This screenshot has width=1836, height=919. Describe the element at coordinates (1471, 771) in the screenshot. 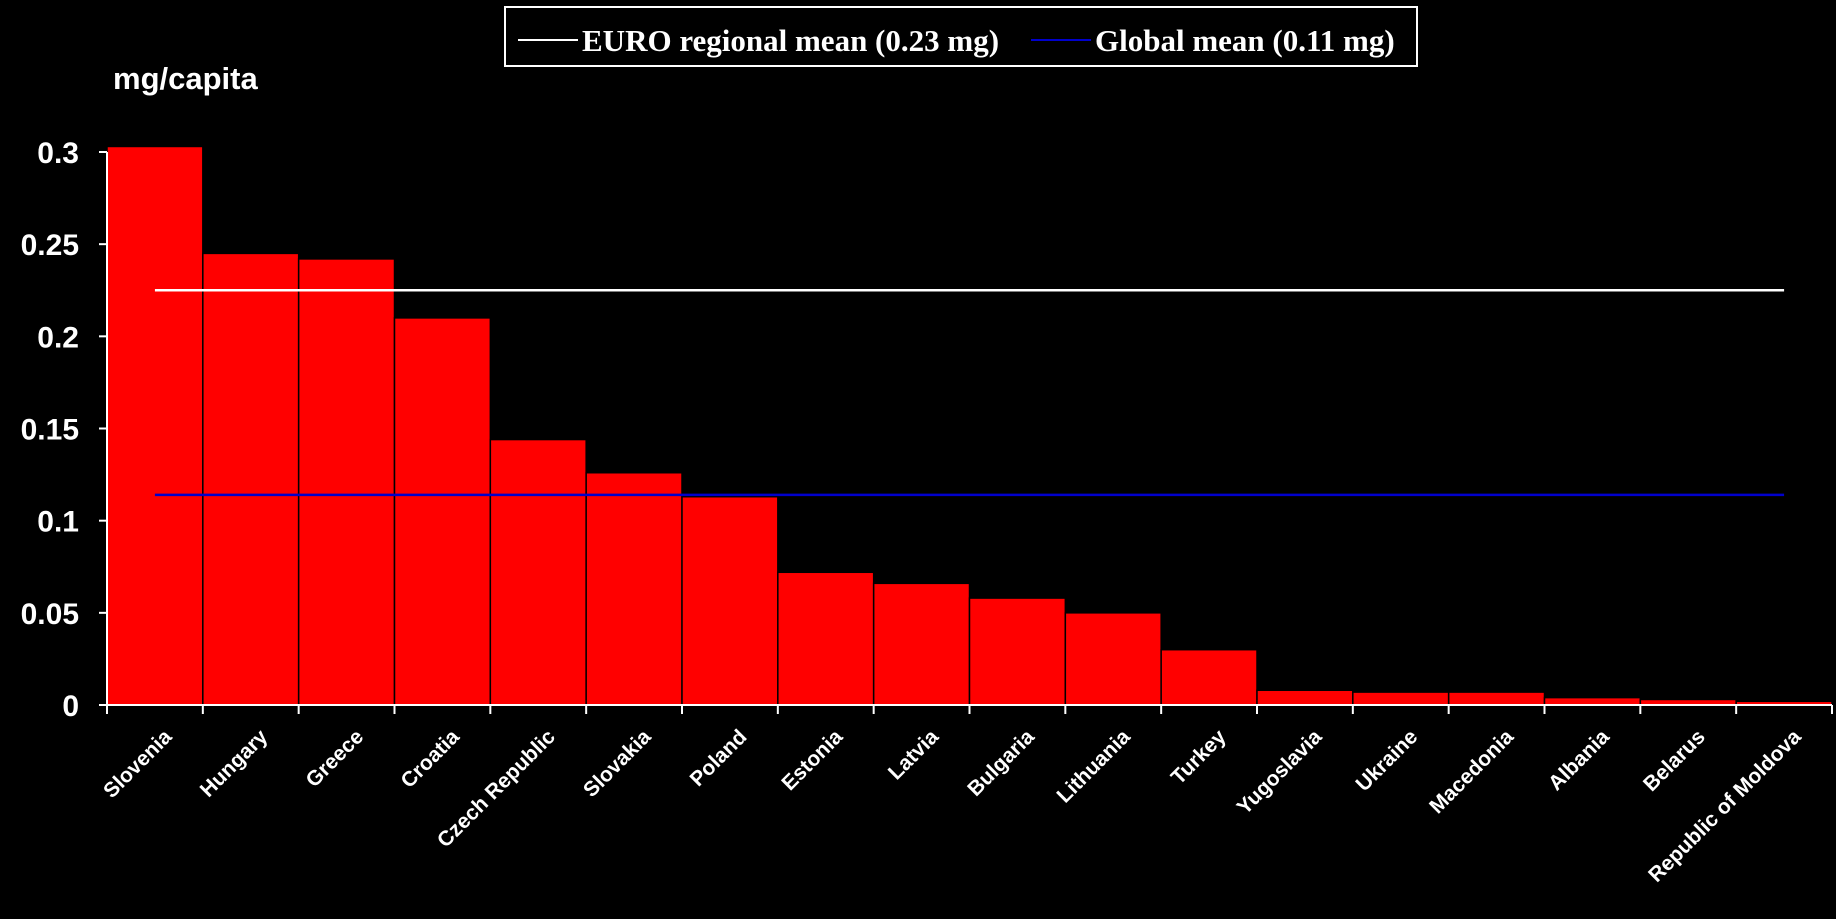

I see `x-tick-label: Macedonia` at that location.